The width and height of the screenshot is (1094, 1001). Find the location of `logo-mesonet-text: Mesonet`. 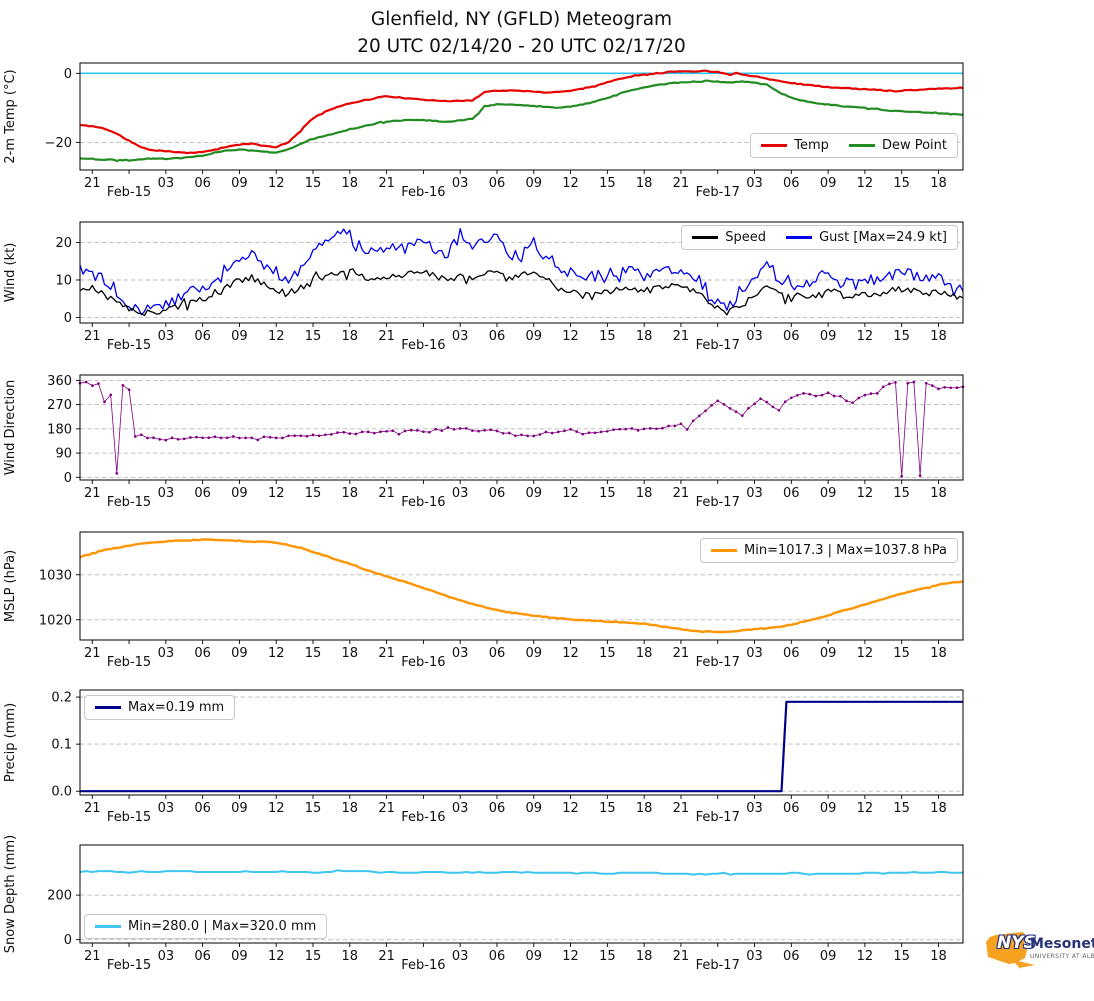

logo-mesonet-text: Mesonet is located at coordinates (1062, 944).